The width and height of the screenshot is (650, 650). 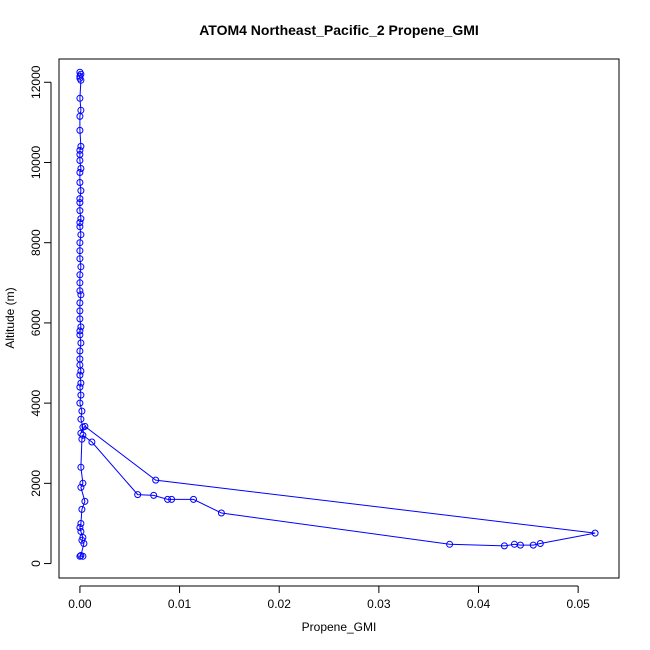 I want to click on y-tick-label: 0, so click(x=36, y=563).